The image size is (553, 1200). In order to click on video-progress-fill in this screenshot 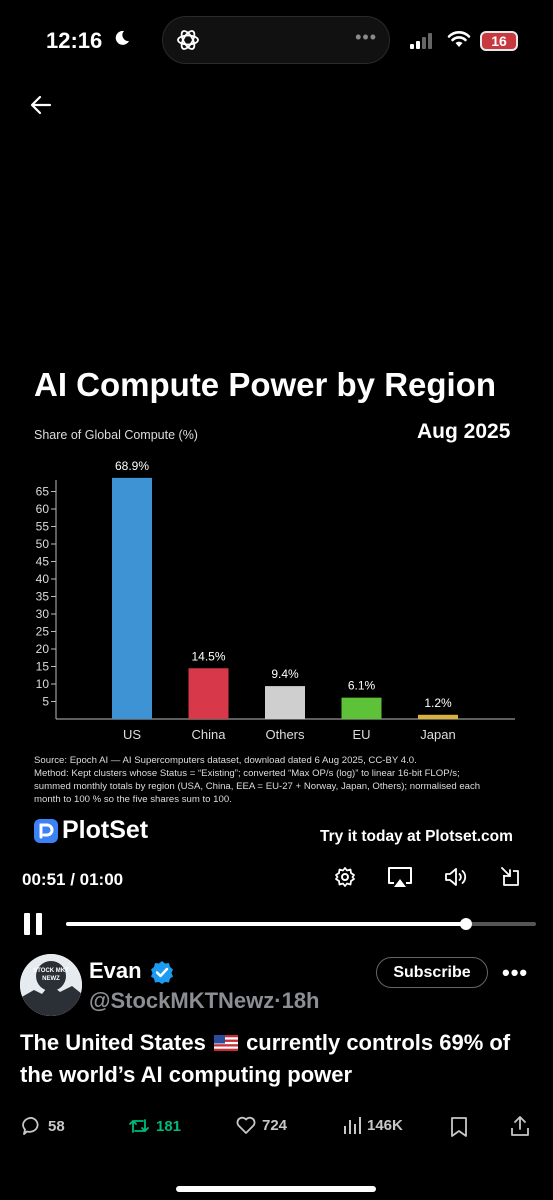, I will do `click(266, 924)`.